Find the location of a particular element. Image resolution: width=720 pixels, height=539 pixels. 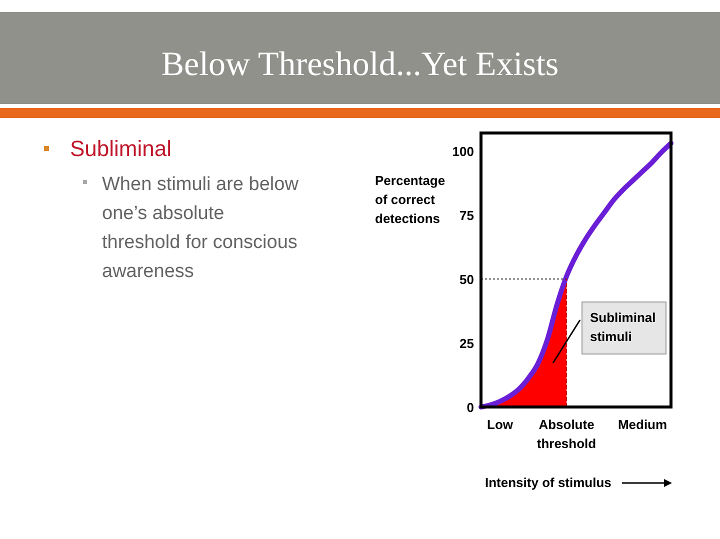

x-tick-label: Medium is located at coordinates (643, 424).